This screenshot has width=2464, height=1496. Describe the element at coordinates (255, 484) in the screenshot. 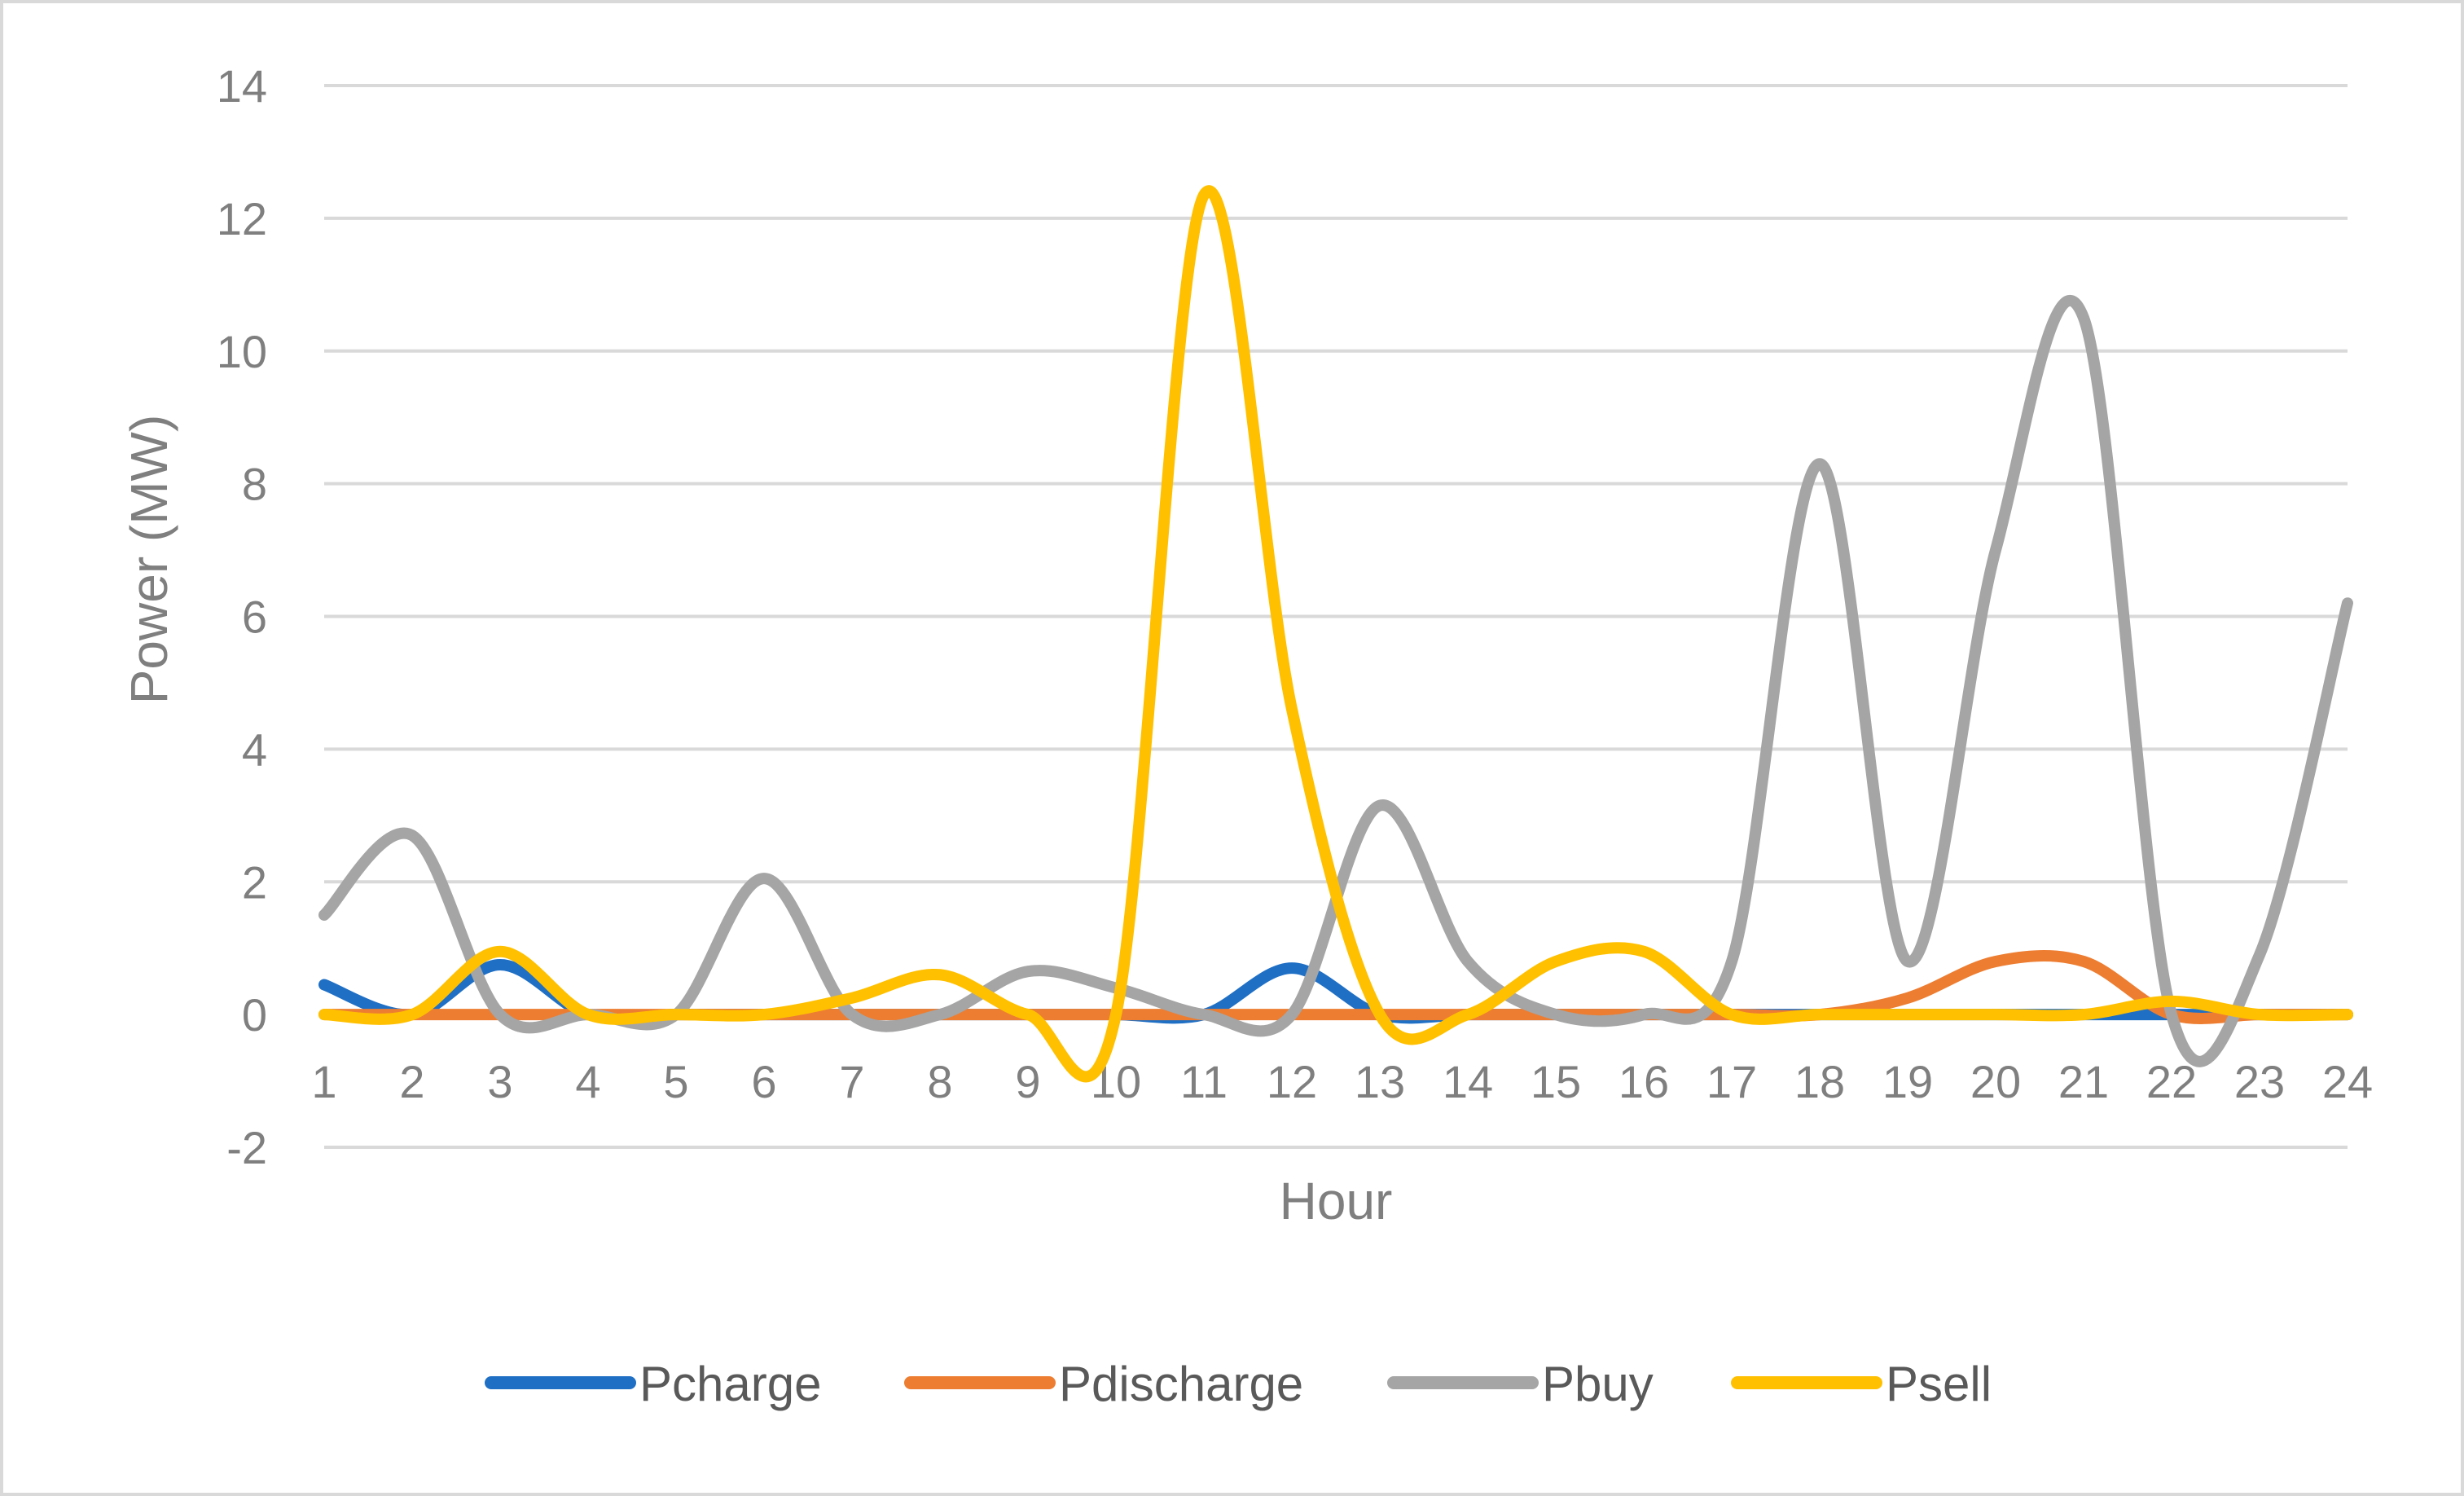

I see `y-tick-label: 8` at that location.